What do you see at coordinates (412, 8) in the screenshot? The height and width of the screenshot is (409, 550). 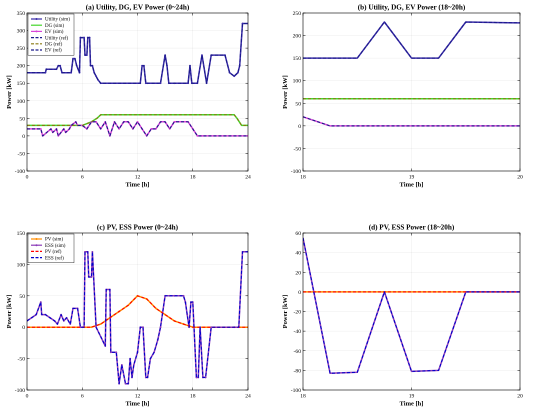 I see `chart-title: (b) Utility, DG, EV Power (18~20h)` at bounding box center [412, 8].